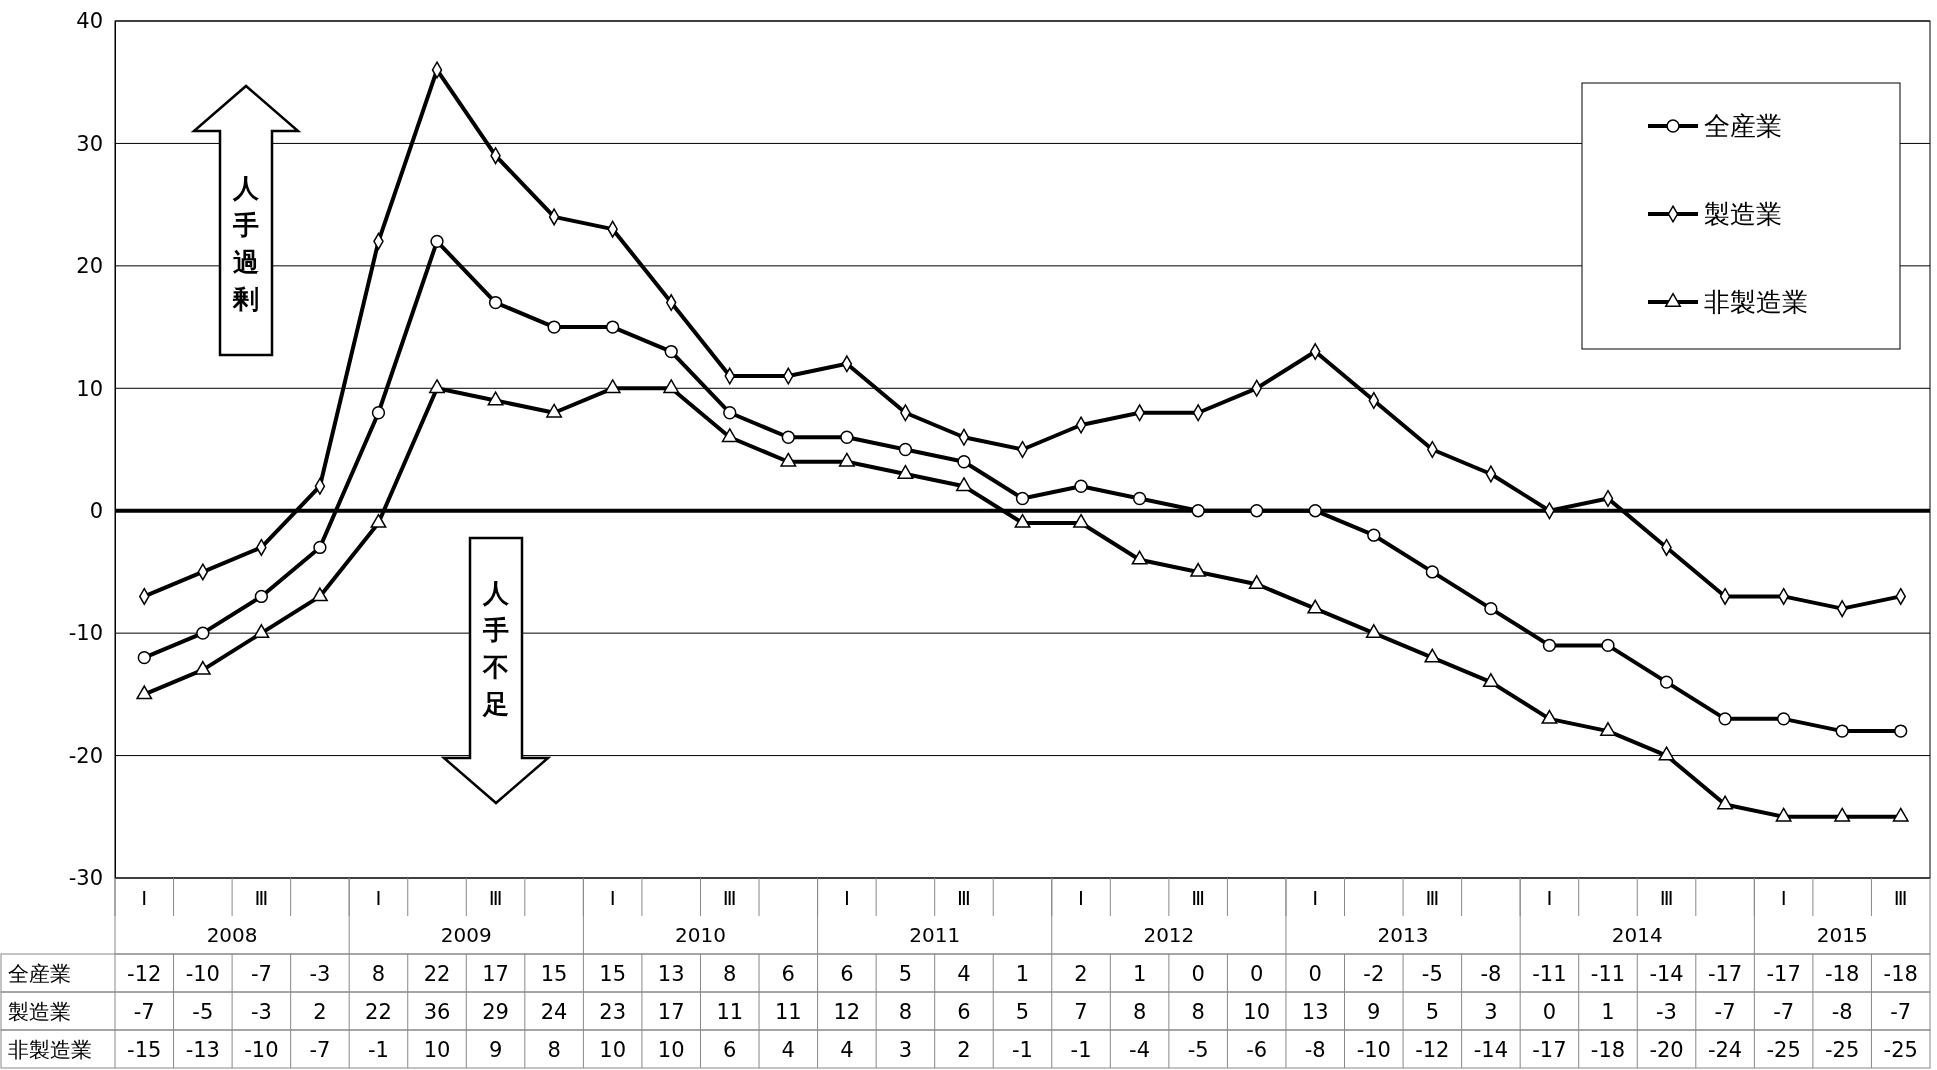 Image resolution: width=1937 pixels, height=1070 pixels. Describe the element at coordinates (1432, 1050) in the screenshot. I see `data-label: -12` at that location.